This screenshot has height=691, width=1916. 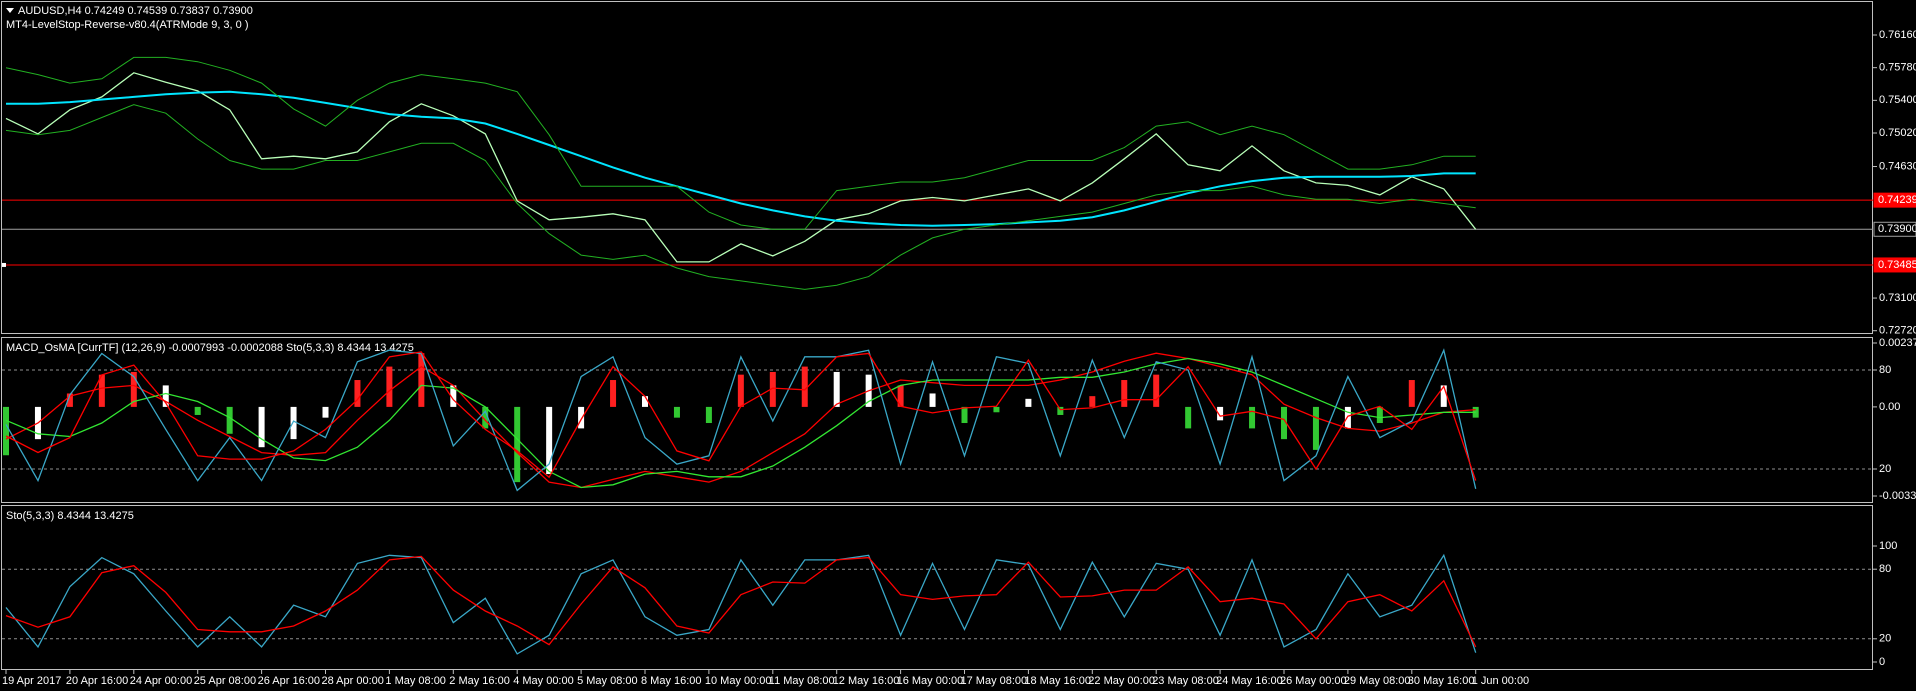 I want to click on y-tick-label: 0.002378, so click(x=1897, y=343).